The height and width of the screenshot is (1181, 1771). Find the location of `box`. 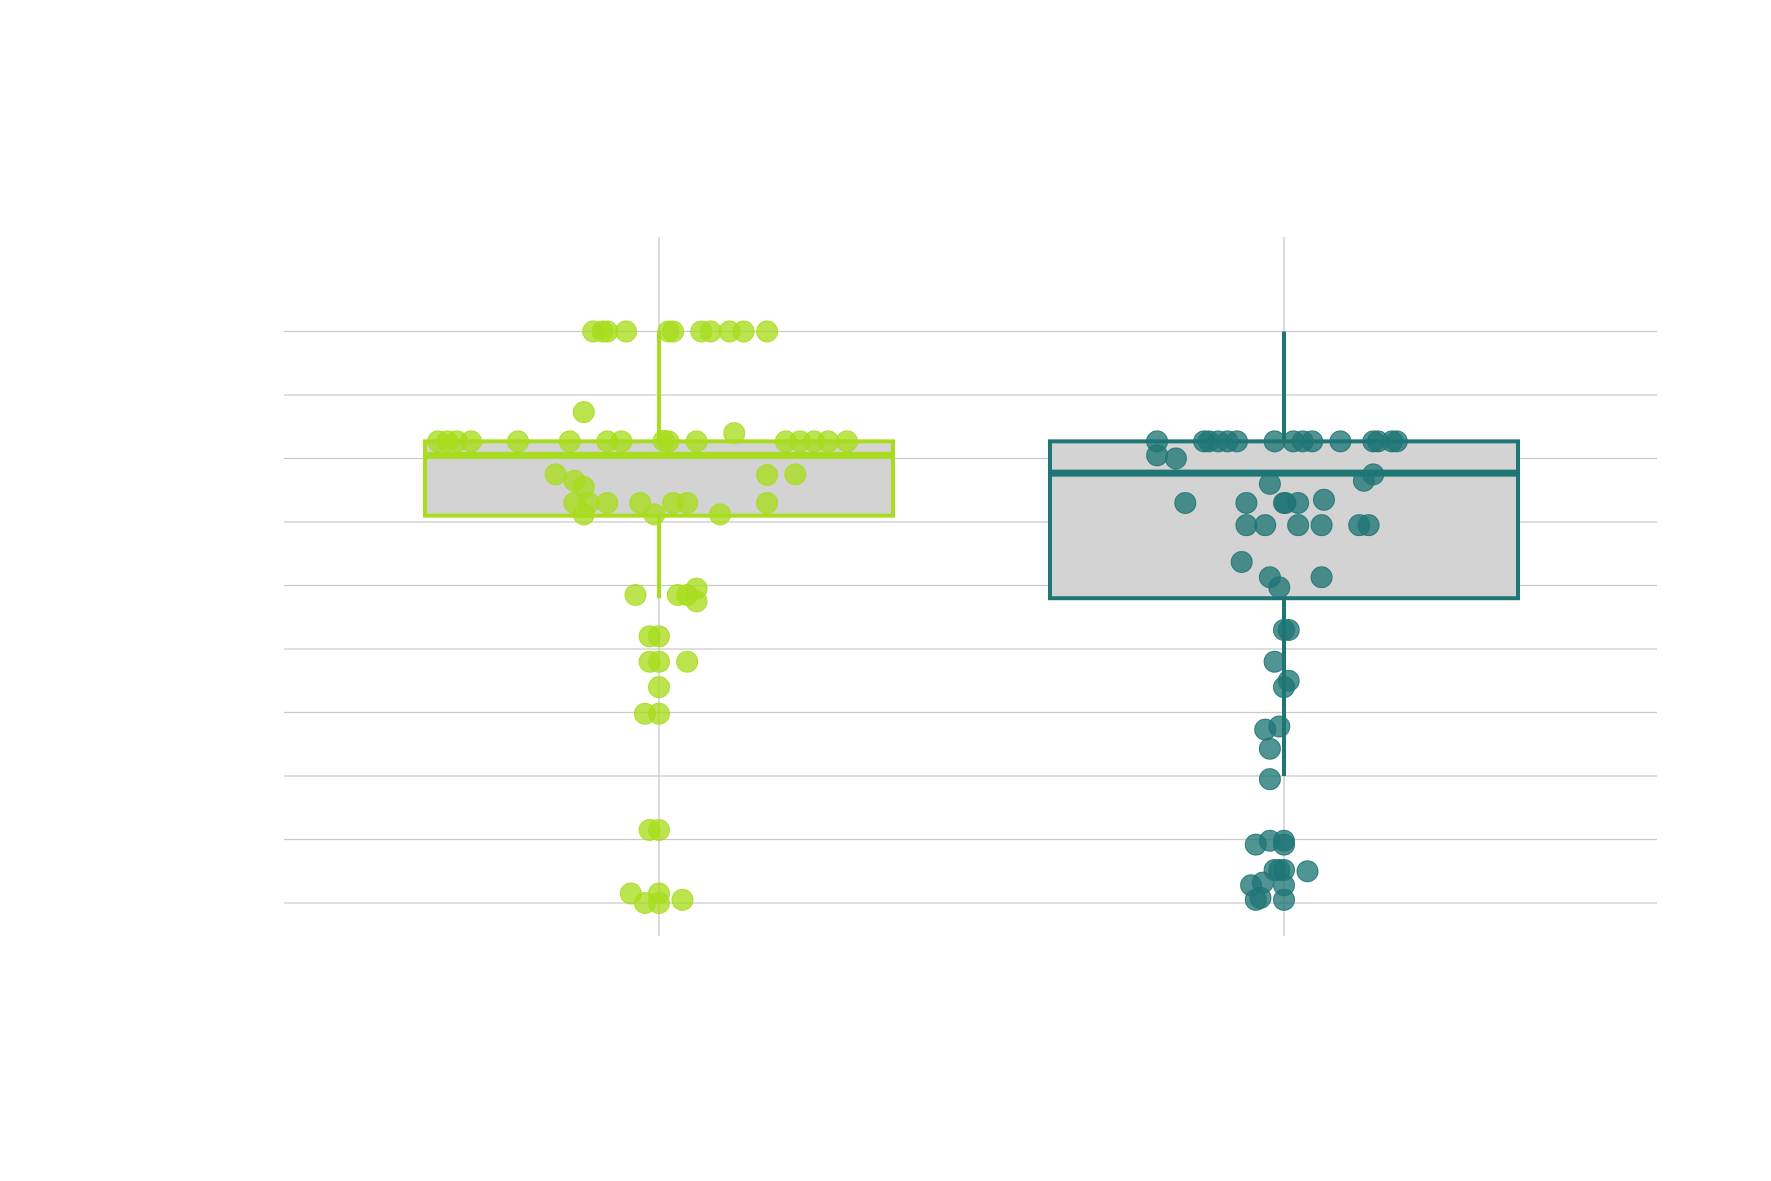

box is located at coordinates (1284, 520).